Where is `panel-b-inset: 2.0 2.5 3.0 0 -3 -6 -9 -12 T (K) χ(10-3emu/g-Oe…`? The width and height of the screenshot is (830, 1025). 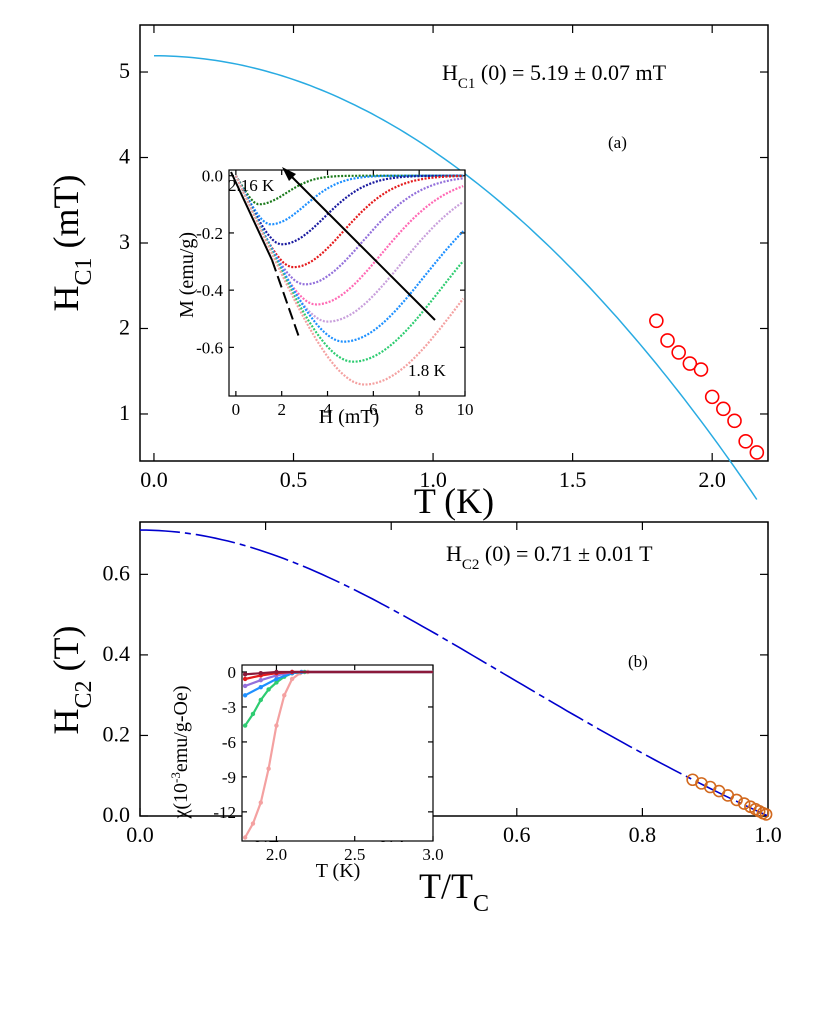
panel-b-inset: 2.0 2.5 3.0 0 -3 -6 -9 -12 T (K) χ(10-3emu/g-Oe… is located at coordinates (306, 772).